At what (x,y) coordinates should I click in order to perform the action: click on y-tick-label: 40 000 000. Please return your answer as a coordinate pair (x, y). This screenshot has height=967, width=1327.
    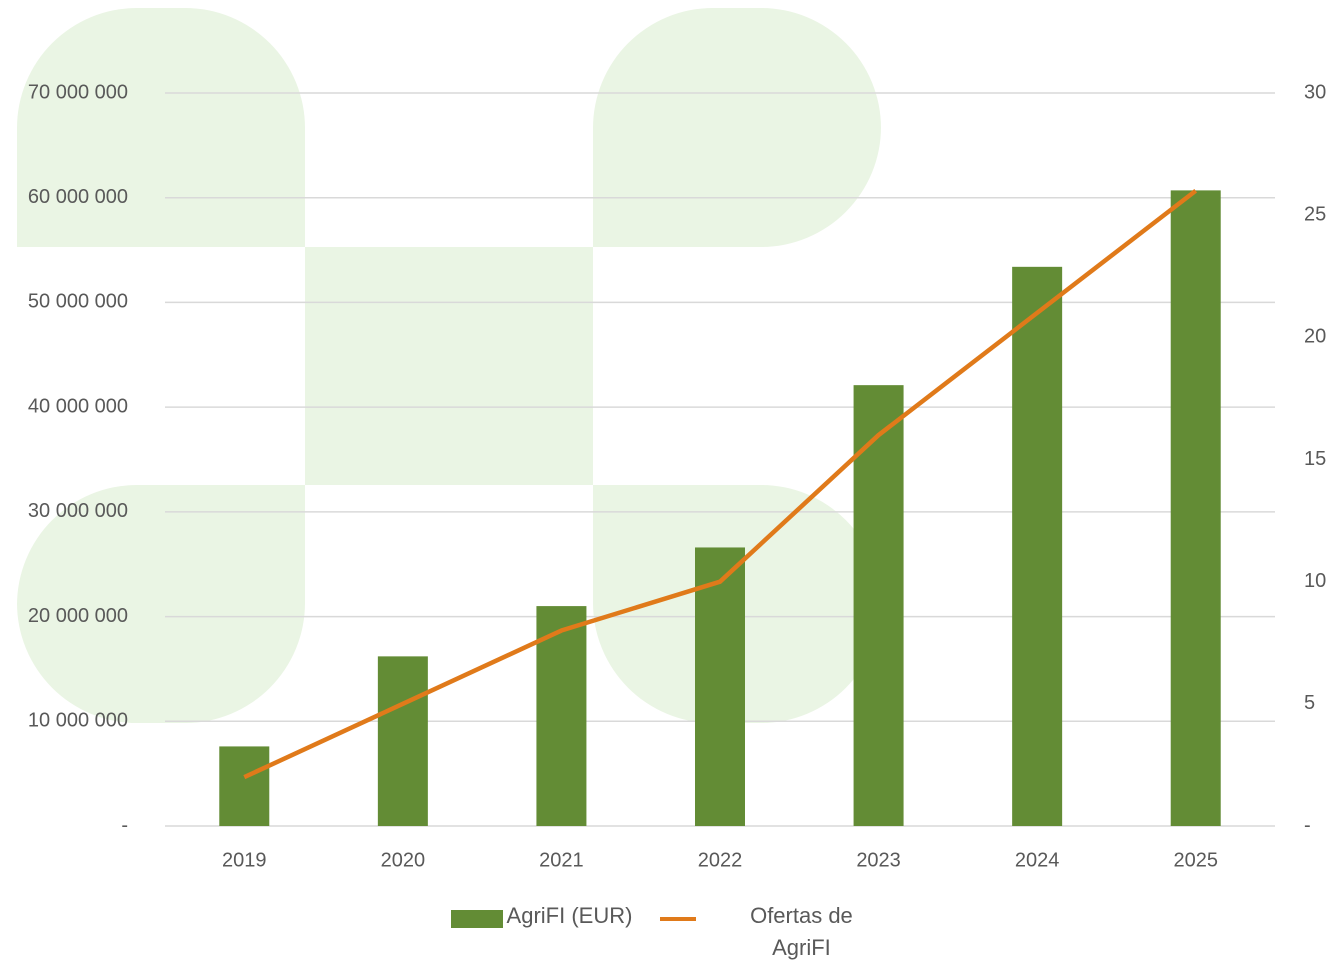
    Looking at the image, I should click on (78, 406).